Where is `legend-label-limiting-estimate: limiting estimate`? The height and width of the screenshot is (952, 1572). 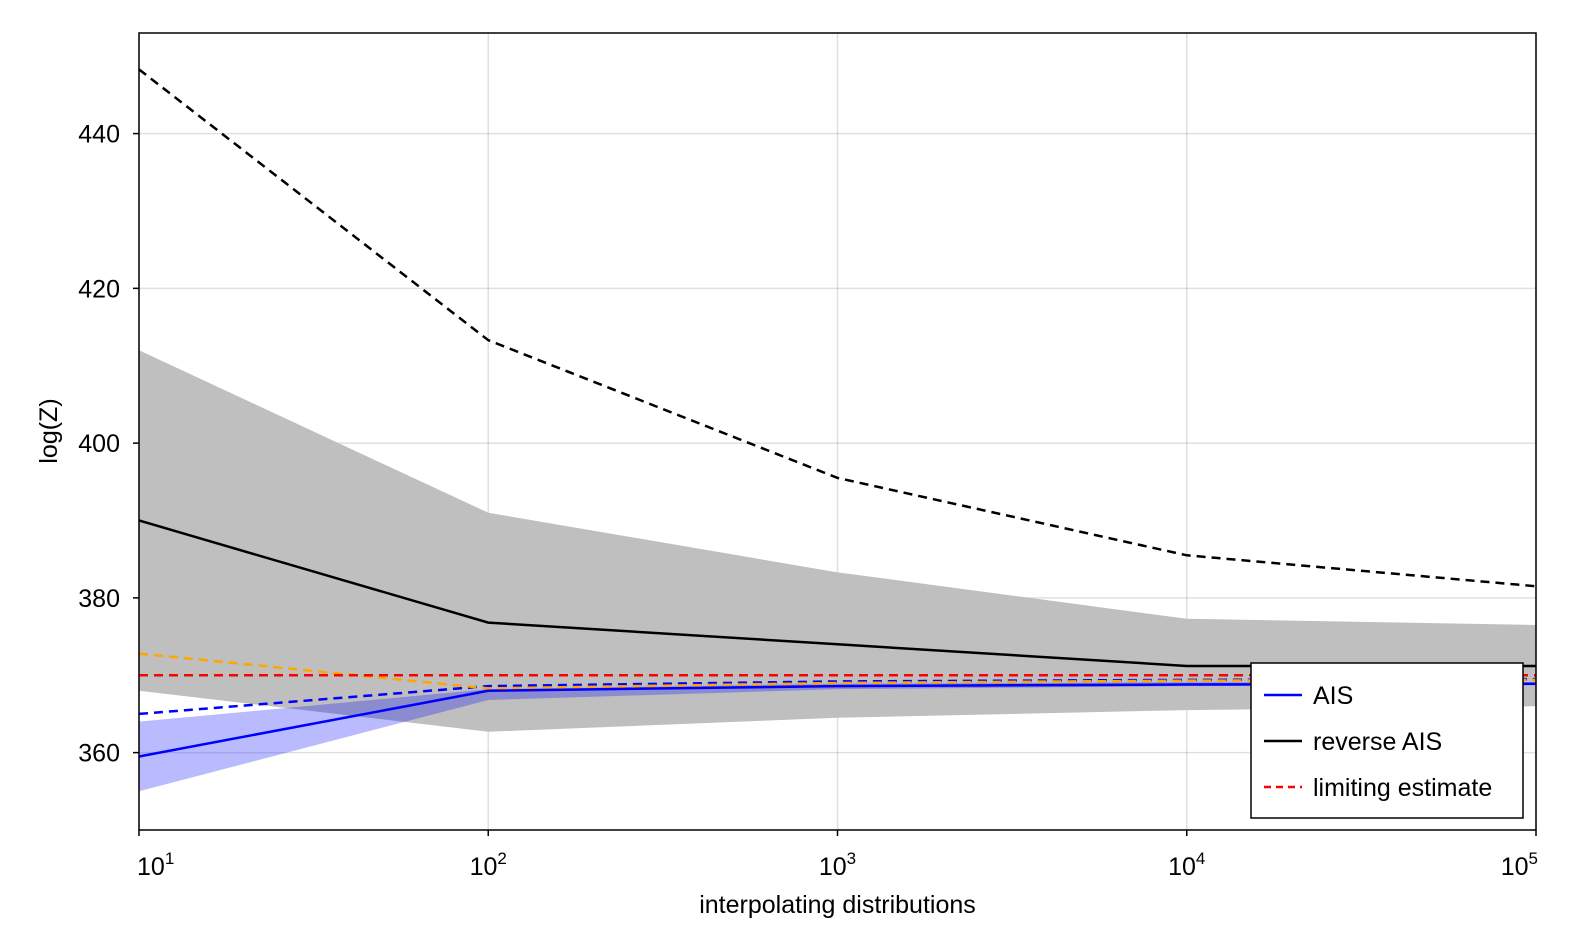 legend-label-limiting-estimate: limiting estimate is located at coordinates (1402, 788).